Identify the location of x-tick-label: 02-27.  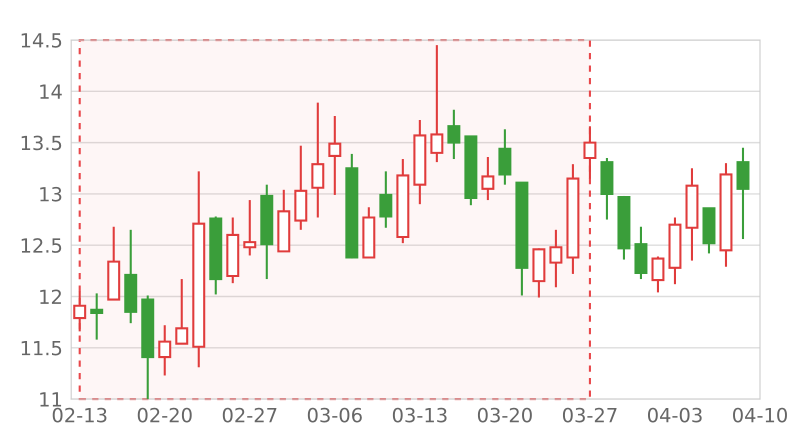
(249, 415).